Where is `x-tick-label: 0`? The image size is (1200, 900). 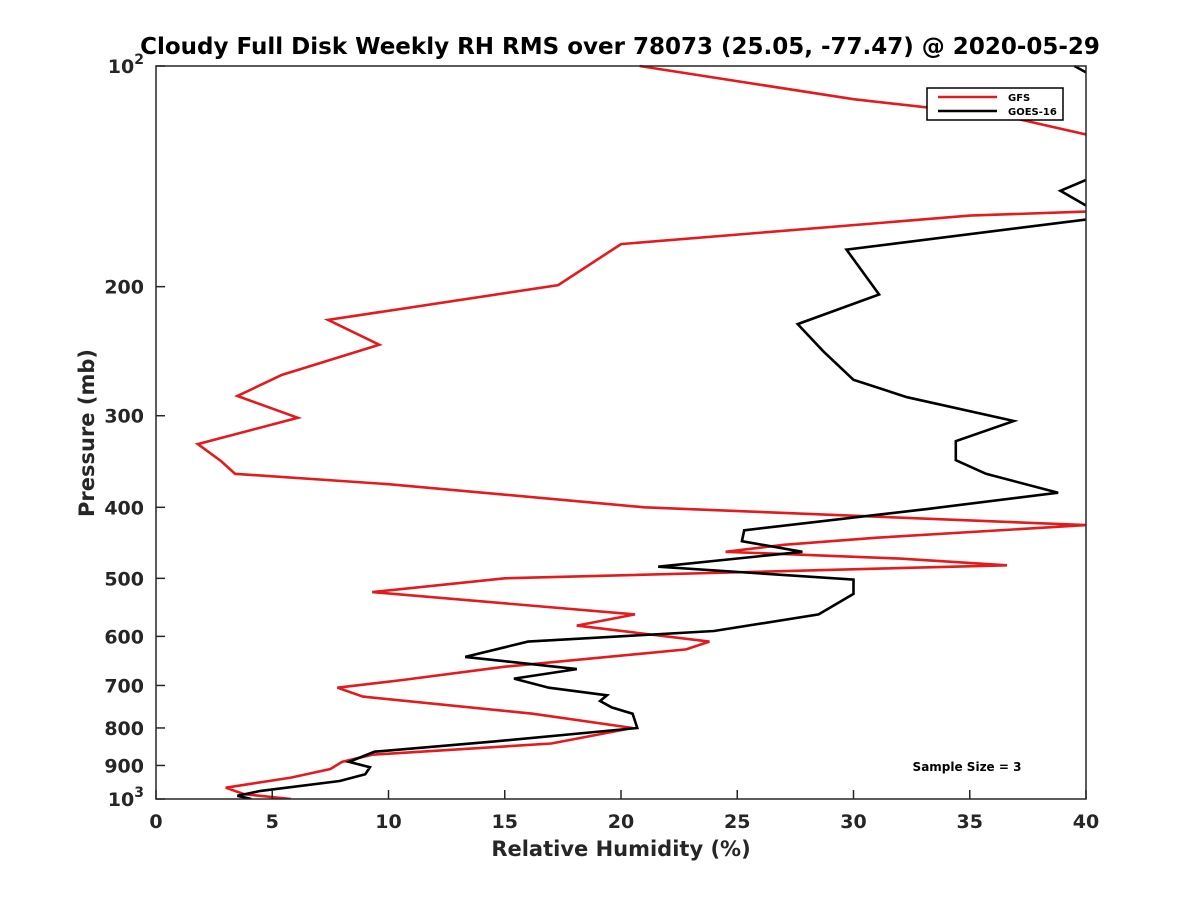
x-tick-label: 0 is located at coordinates (155, 822).